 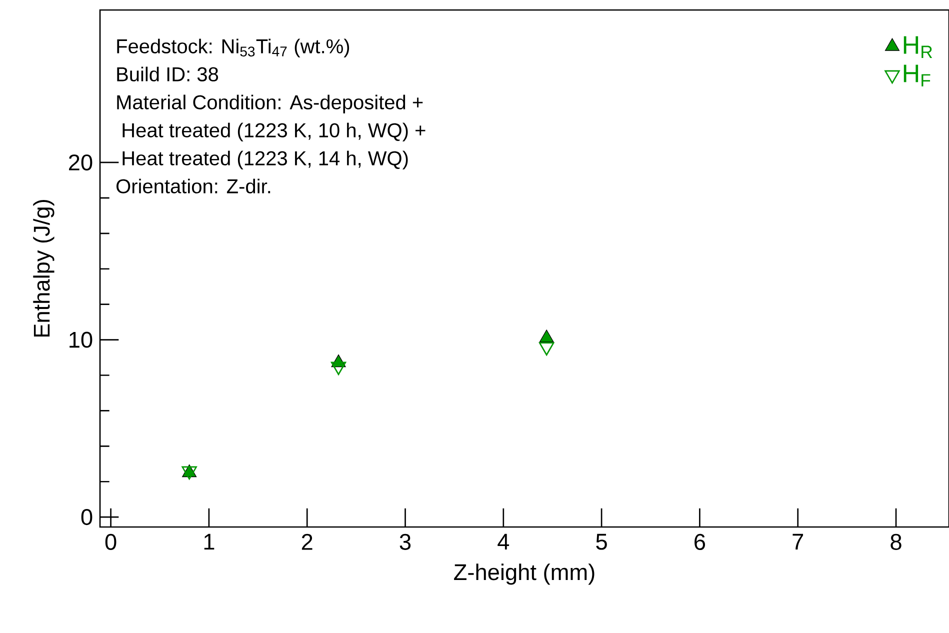 What do you see at coordinates (265, 160) in the screenshot?
I see `annotation: Heat treated (1223 K, 14 h, WQ)` at bounding box center [265, 160].